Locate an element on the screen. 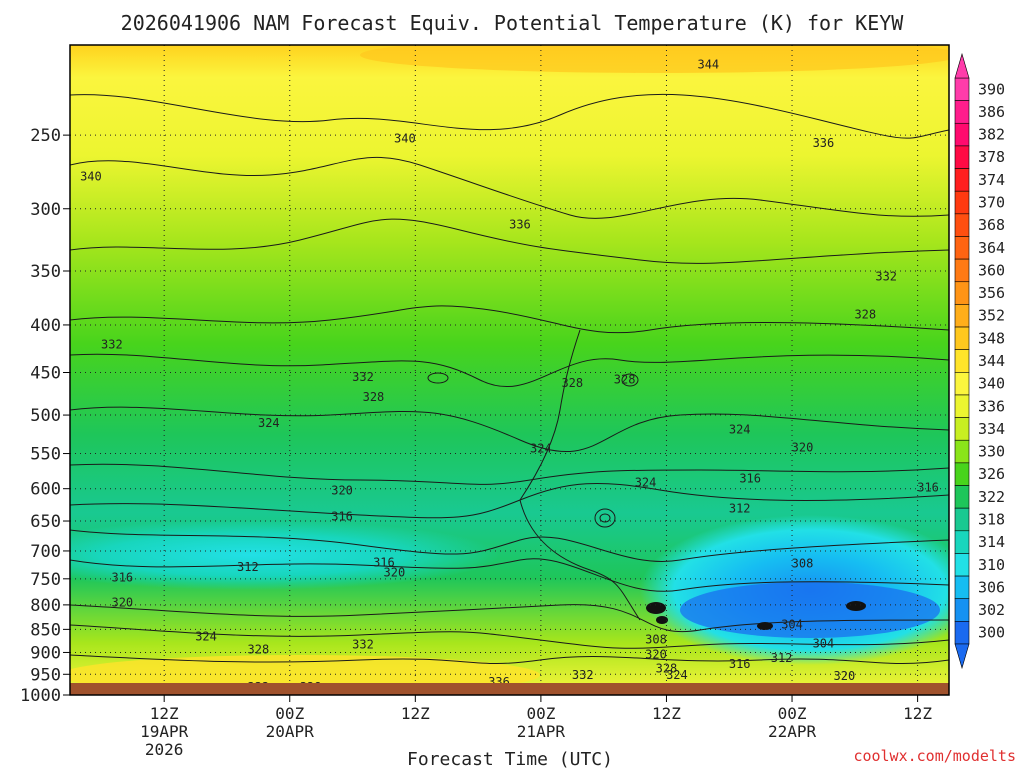 The width and height of the screenshot is (1024, 768). cool-core is located at coordinates (810, 610).